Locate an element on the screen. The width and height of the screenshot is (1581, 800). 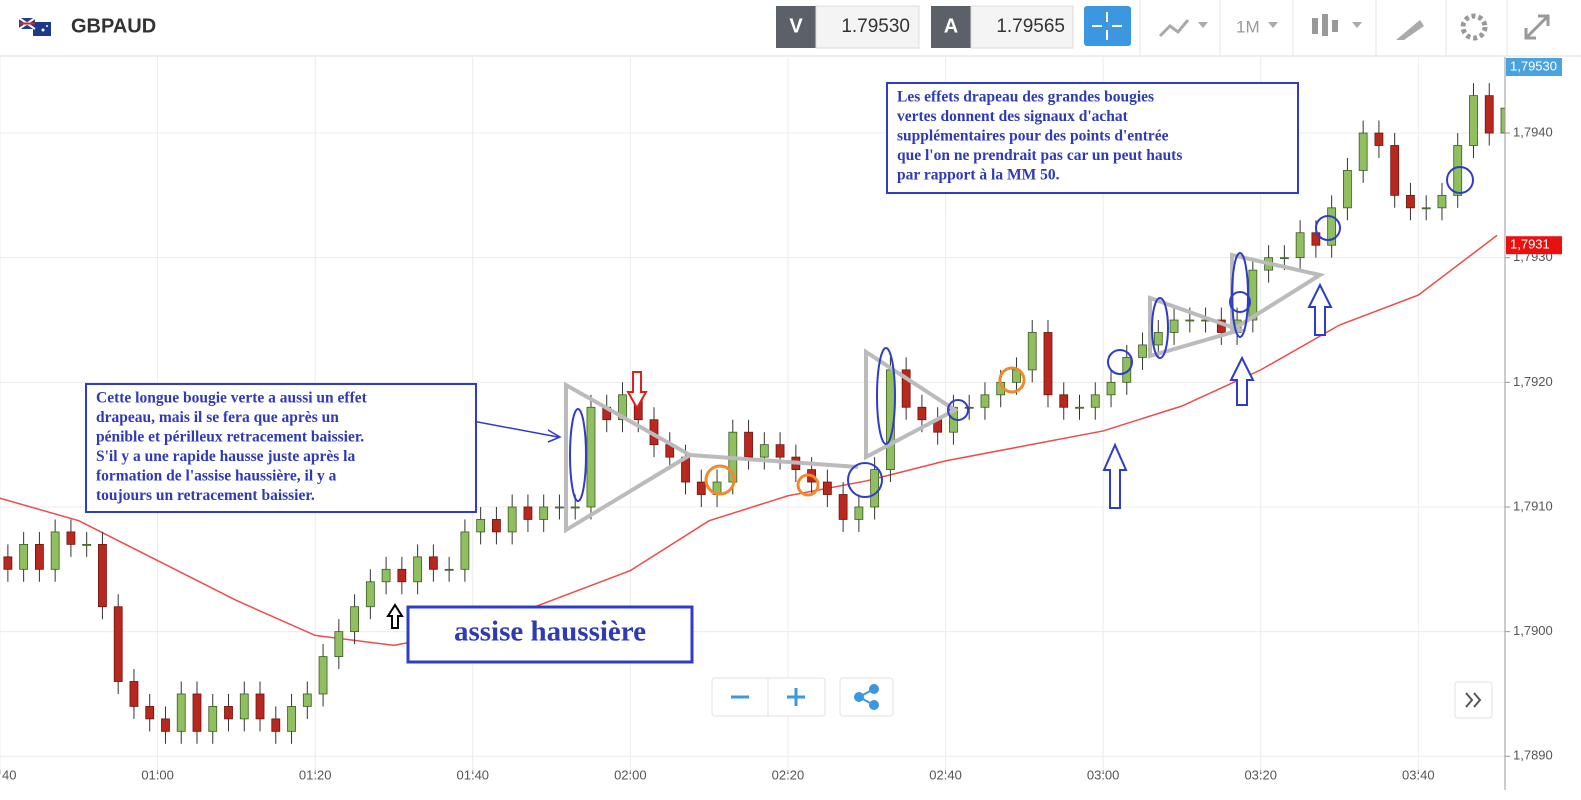
flag is located at coordinates (34, 26).